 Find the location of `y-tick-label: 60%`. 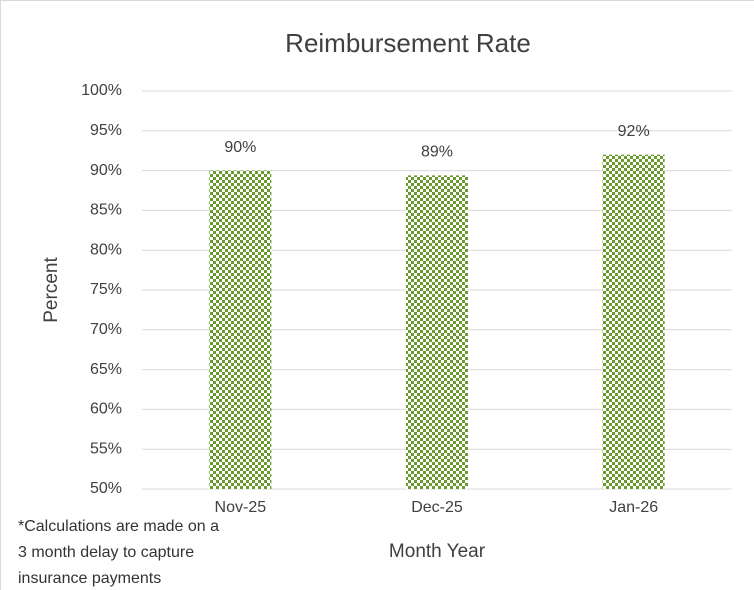

y-tick-label: 60% is located at coordinates (106, 409).